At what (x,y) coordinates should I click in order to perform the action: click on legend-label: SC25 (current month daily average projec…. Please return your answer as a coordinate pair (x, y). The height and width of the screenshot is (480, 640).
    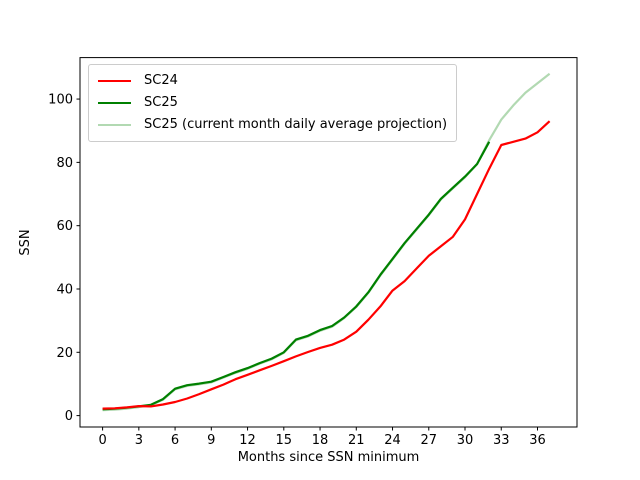
    Looking at the image, I should click on (296, 124).